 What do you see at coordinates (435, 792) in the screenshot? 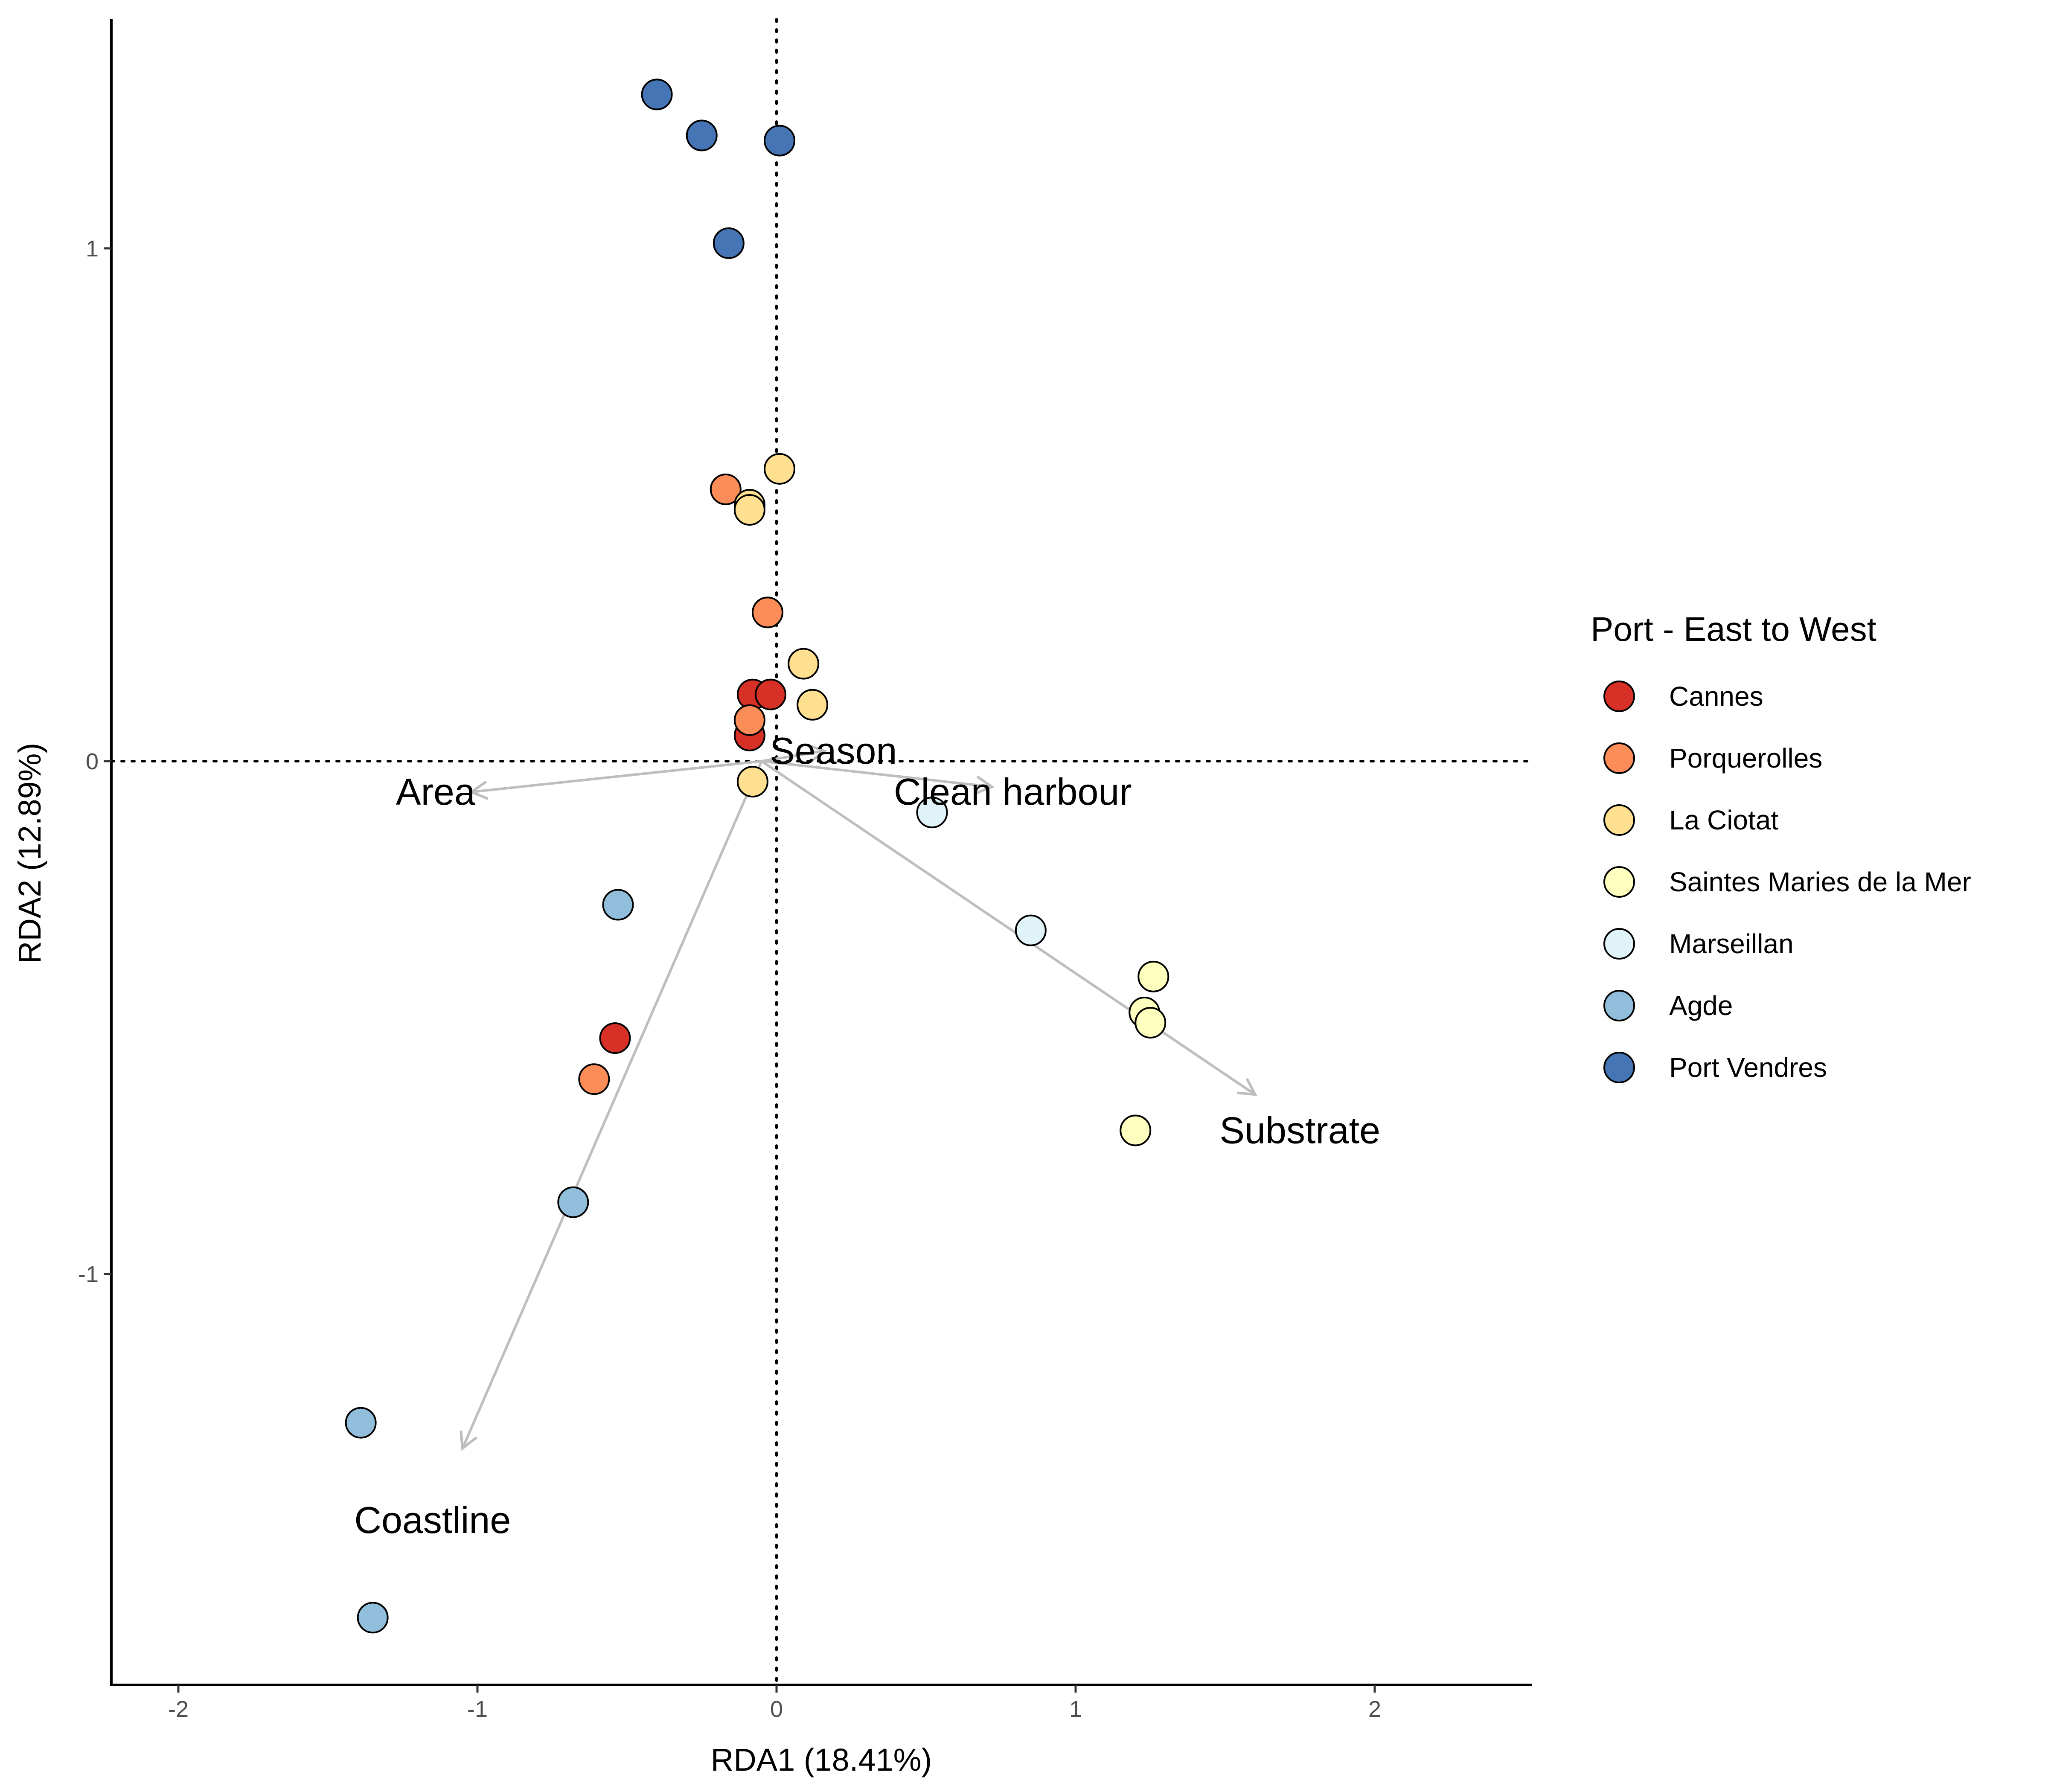
I see `arrow-label-area: Area` at bounding box center [435, 792].